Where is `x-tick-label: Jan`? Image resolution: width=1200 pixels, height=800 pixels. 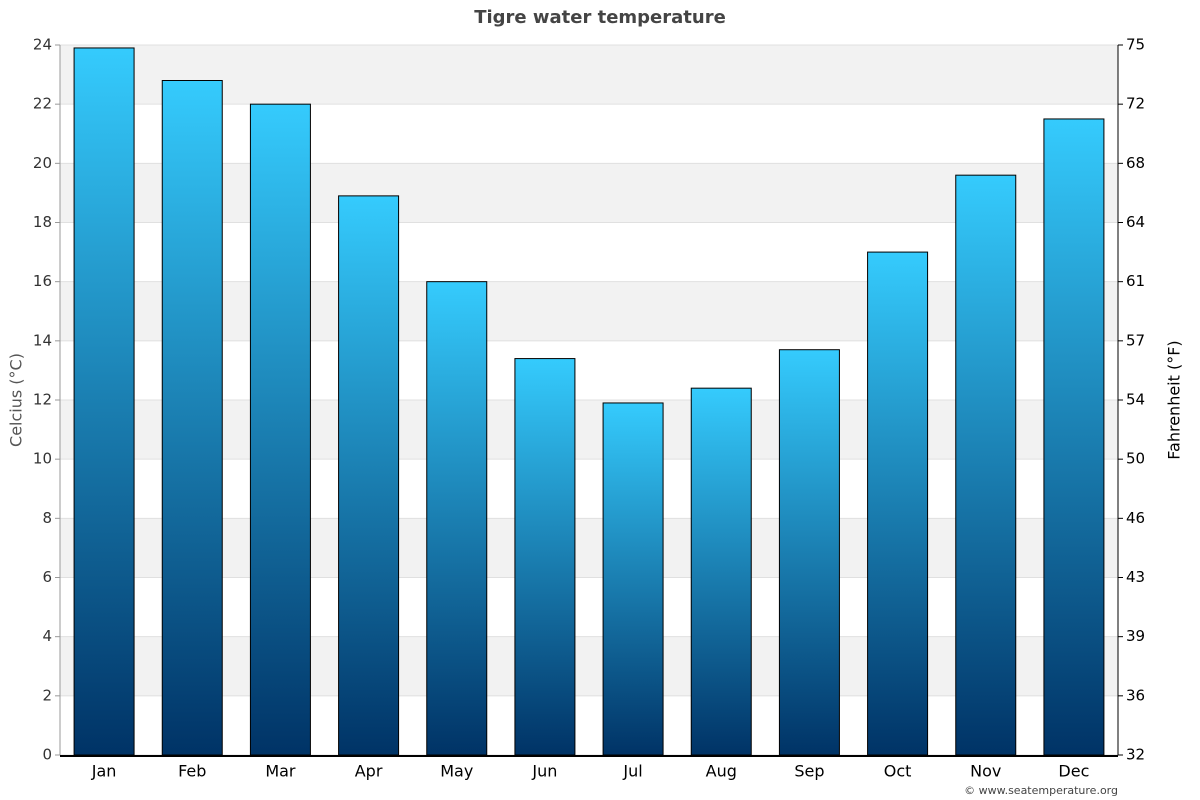
x-tick-label: Jan is located at coordinates (104, 771).